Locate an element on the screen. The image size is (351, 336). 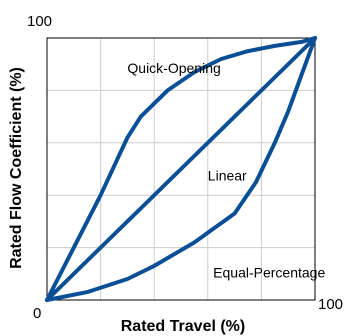
curve-label-equal-percentage: Equal-Percentage is located at coordinates (269, 273).